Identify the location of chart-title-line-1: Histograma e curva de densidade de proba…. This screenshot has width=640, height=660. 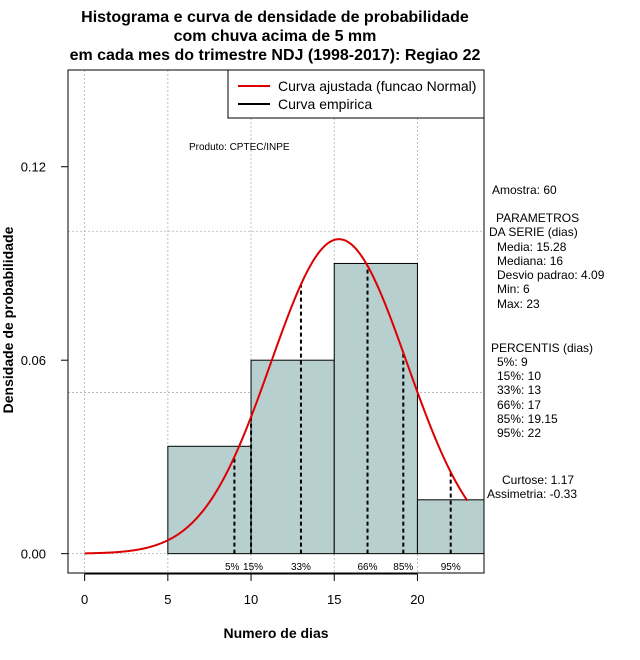
(275, 17).